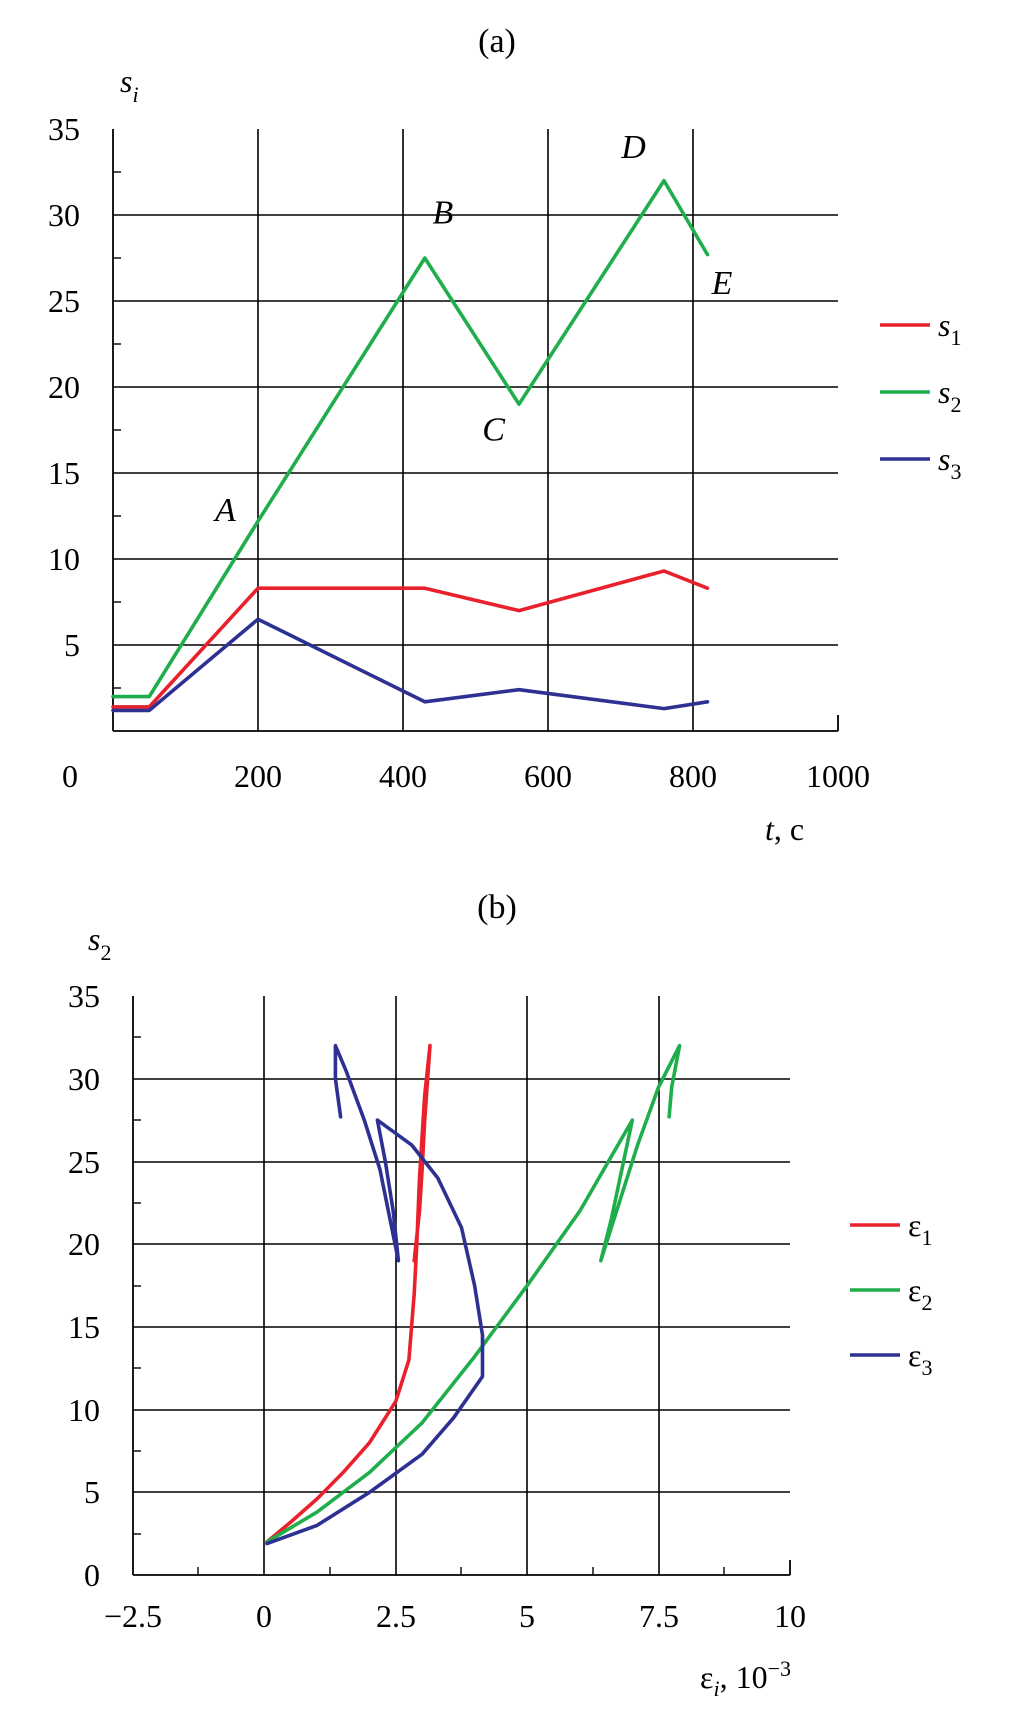 The width and height of the screenshot is (1027, 1711). I want to click on legend-label: ε1, so click(920, 1228).